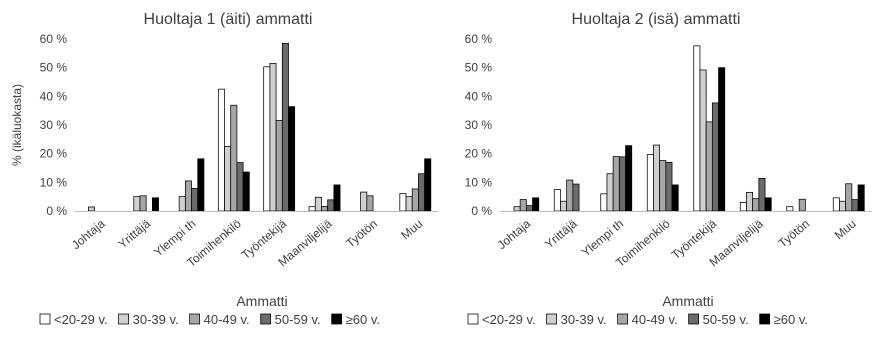 This screenshot has width=872, height=339. What do you see at coordinates (481, 211) in the screenshot?
I see `y-tick-label: 0 %` at bounding box center [481, 211].